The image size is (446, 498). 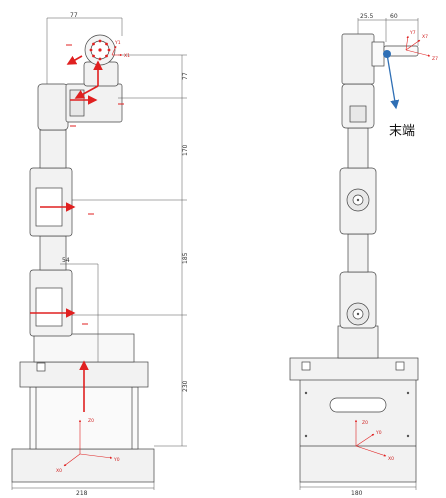 What do you see at coordinates (100, 50) in the screenshot?
I see `left-flange-holes` at bounding box center [100, 50].